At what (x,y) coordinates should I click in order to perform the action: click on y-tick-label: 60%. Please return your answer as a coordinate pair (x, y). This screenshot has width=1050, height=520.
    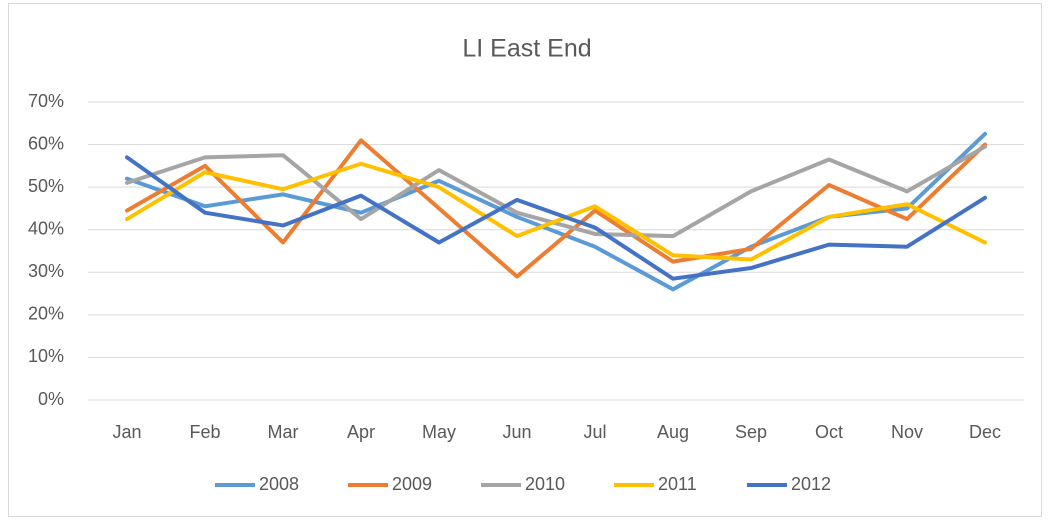
    Looking at the image, I should click on (46, 143).